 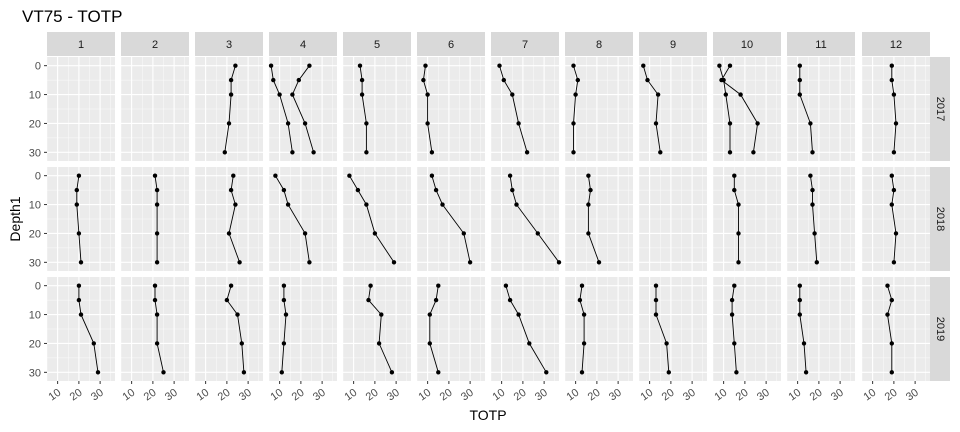 I want to click on row-strip-label: 2019, so click(x=940, y=329).